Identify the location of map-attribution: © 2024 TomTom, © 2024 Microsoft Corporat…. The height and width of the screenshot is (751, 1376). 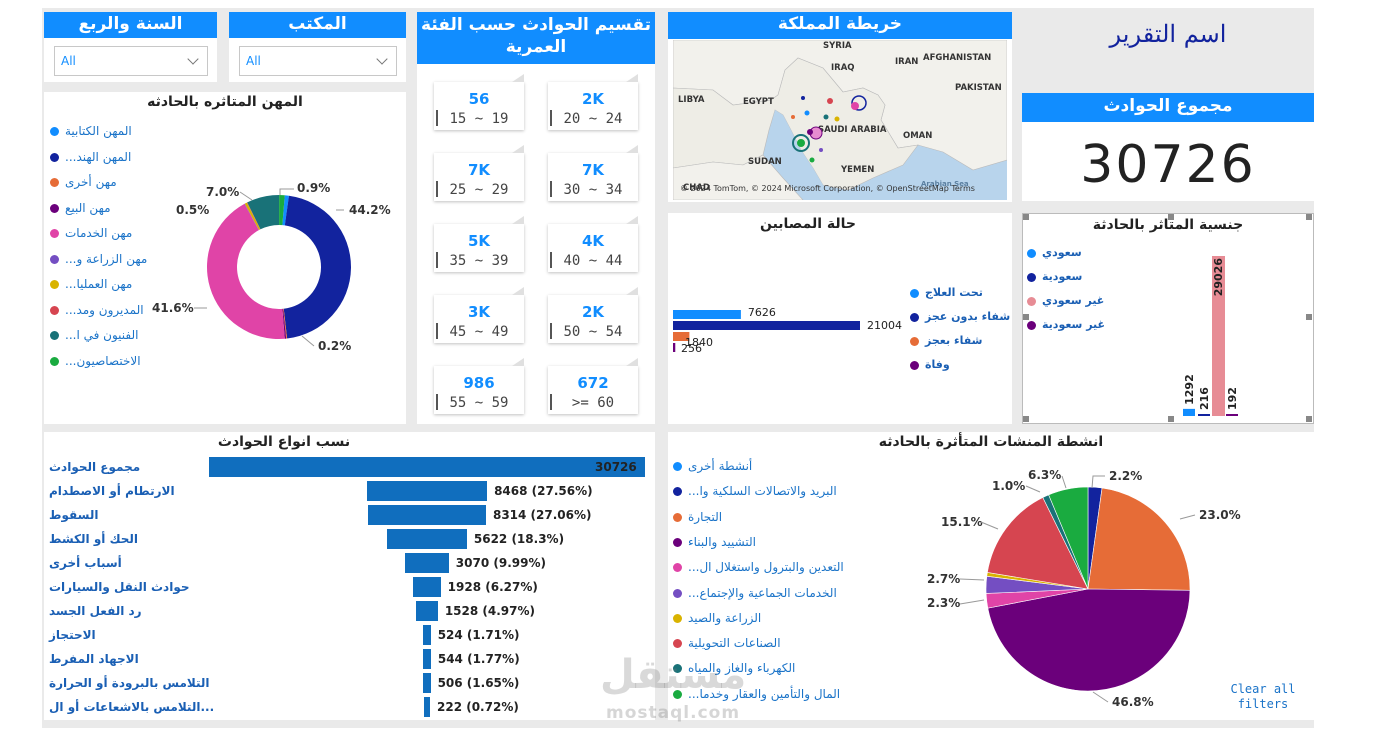
(827, 188).